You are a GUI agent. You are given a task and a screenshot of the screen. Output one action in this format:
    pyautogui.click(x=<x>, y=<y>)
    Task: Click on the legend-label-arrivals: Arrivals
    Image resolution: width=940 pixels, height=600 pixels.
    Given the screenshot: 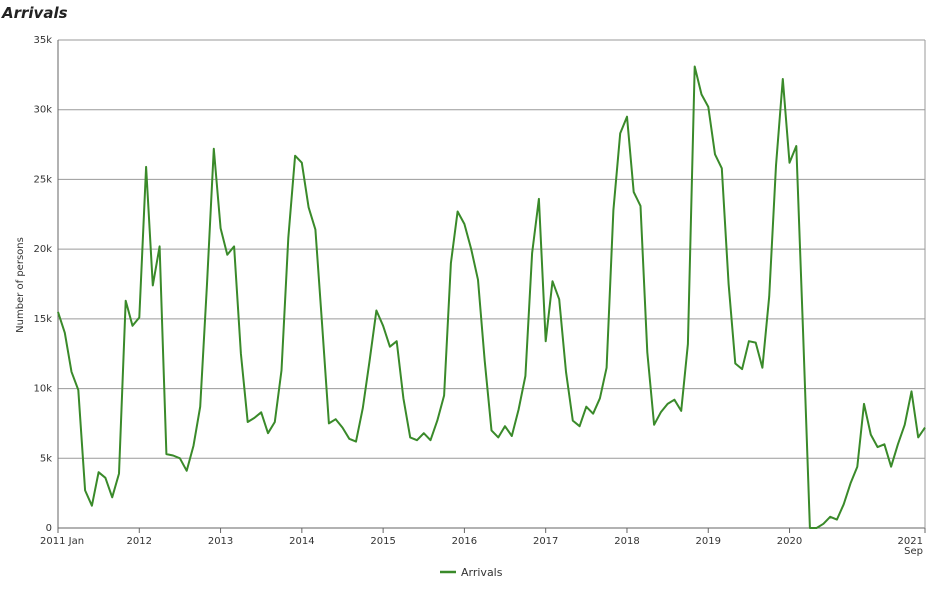 What is the action you would take?
    pyautogui.click(x=482, y=572)
    